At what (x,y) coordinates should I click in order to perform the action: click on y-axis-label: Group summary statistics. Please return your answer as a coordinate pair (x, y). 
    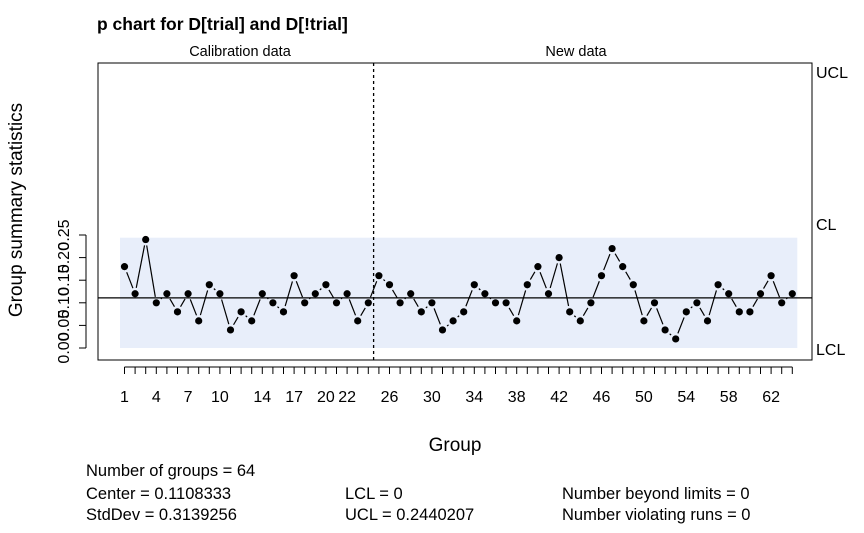
    Looking at the image, I should click on (16, 210).